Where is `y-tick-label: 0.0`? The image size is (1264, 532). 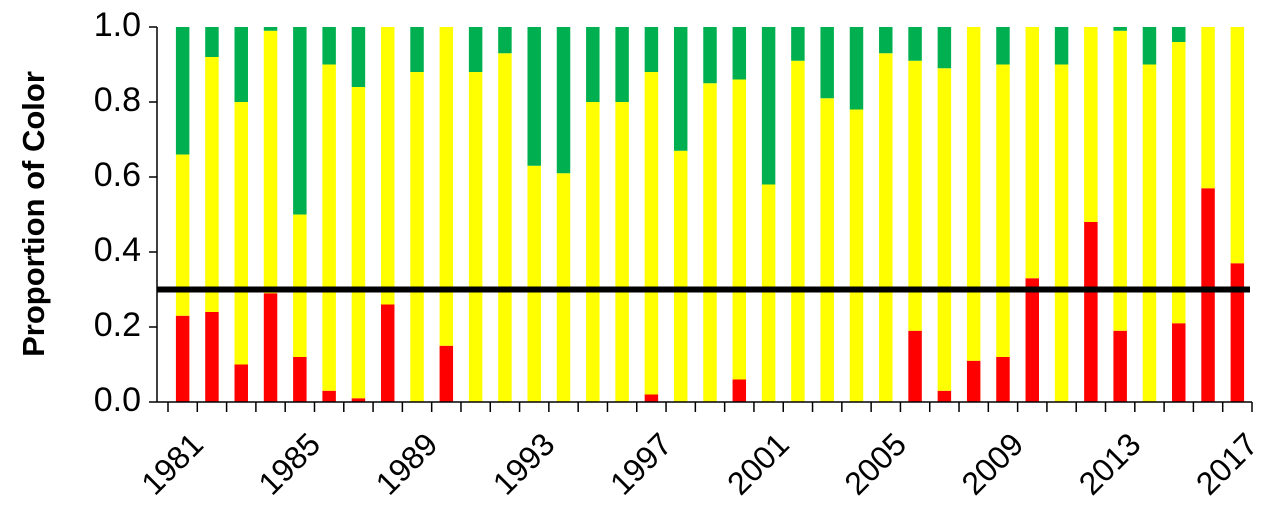
y-tick-label: 0.0 is located at coordinates (117, 400).